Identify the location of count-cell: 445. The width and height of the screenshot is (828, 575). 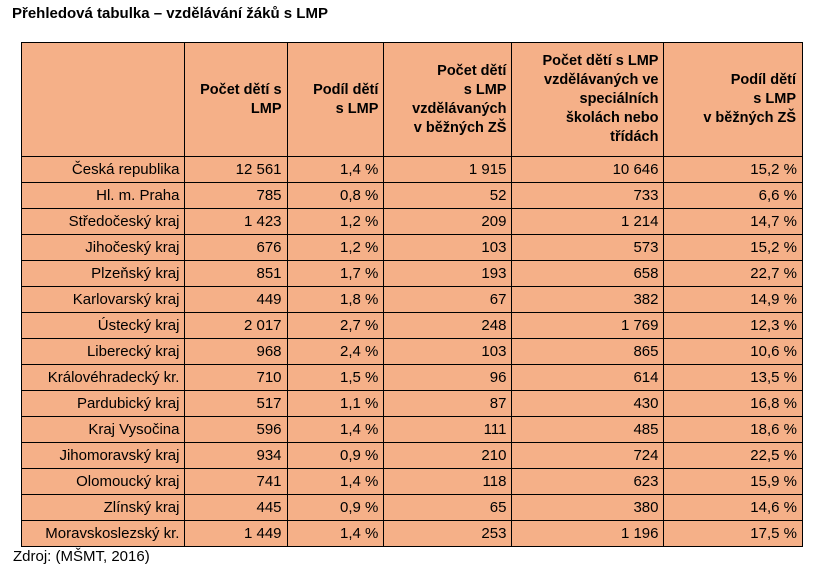
(236, 507).